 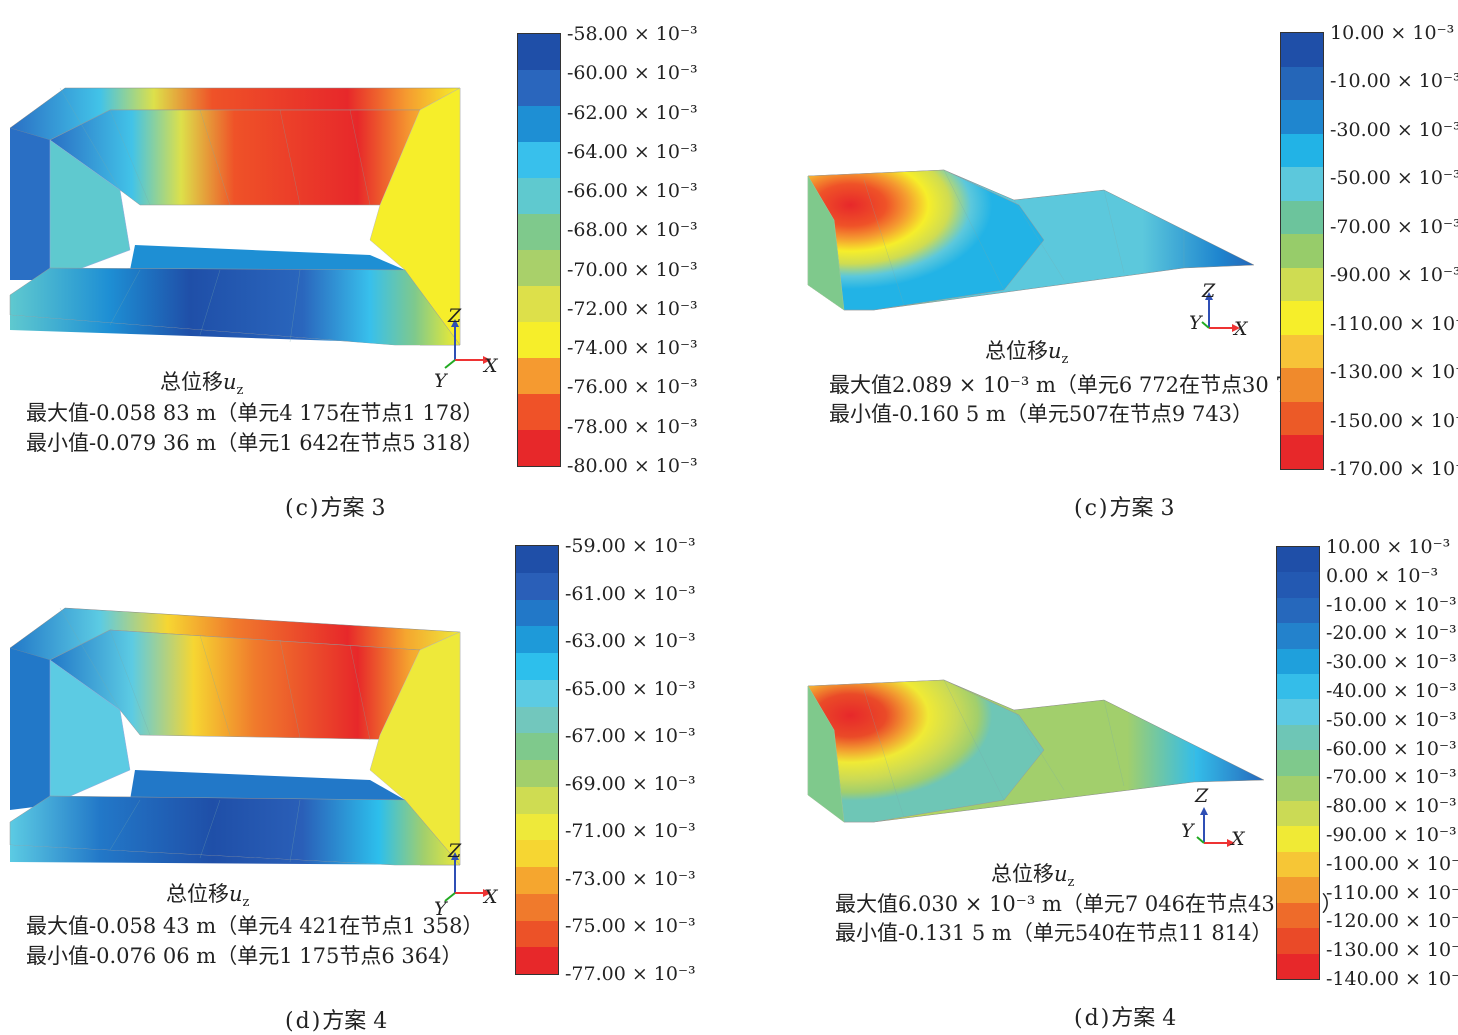 I want to click on legend-tick-label: -110.00 × 10⁻³, so click(x=1392, y=892).